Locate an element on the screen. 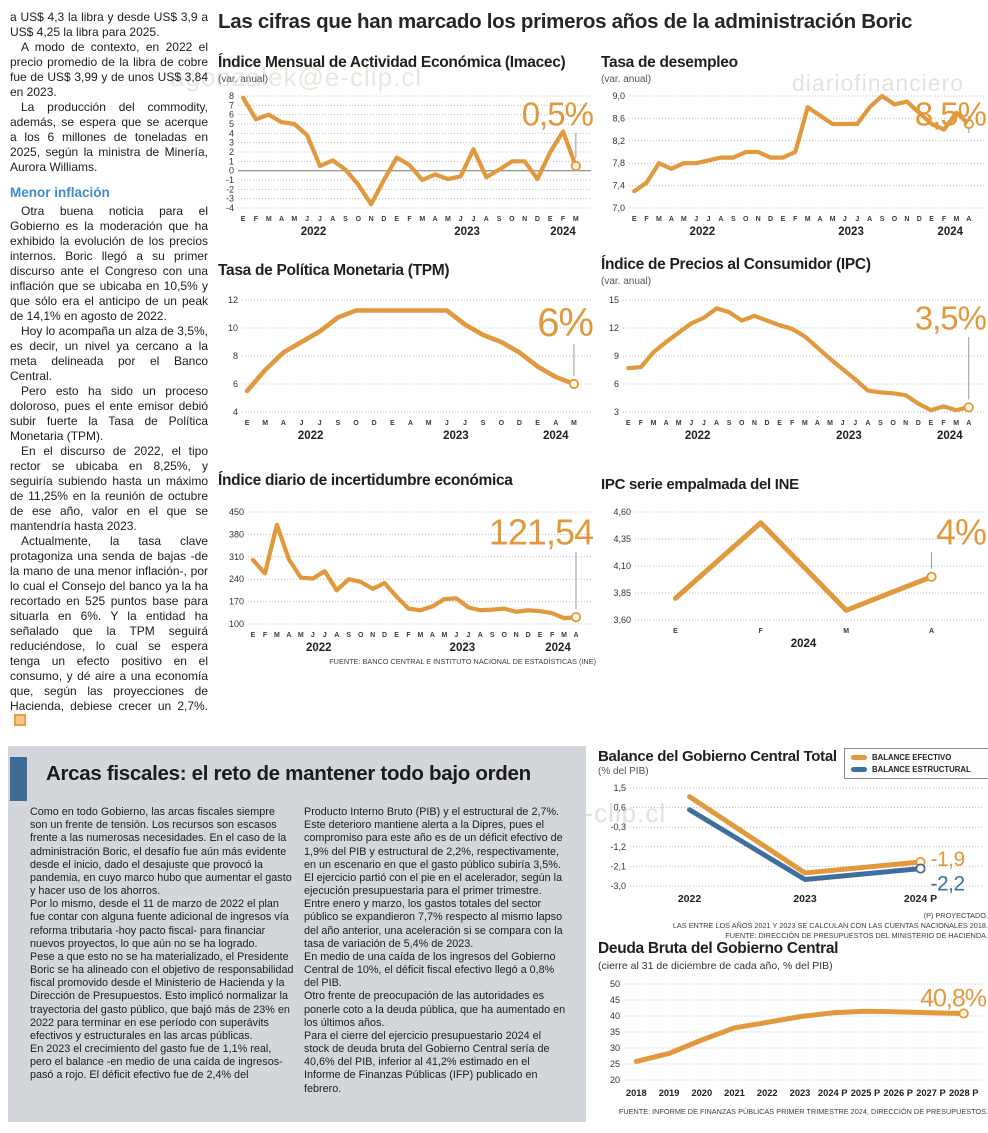 This screenshot has height=1133, width=988. y-tick-label: 4 is located at coordinates (231, 133).